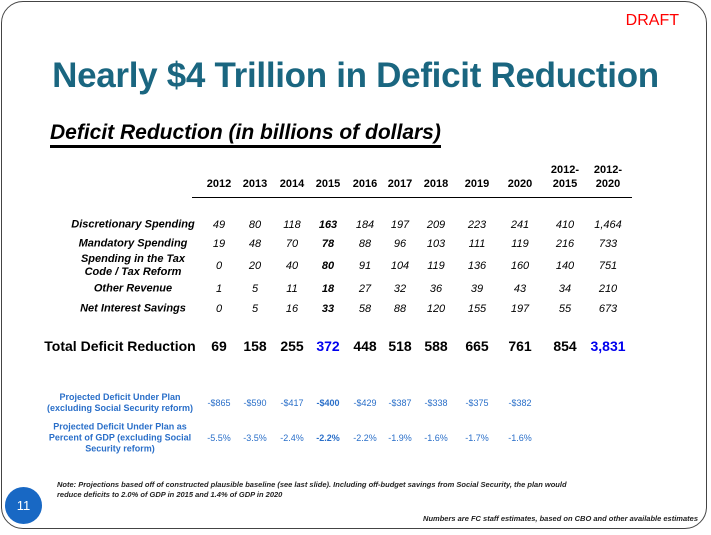 The image size is (711, 535). Describe the element at coordinates (219, 184) in the screenshot. I see `column-header: 2012` at that location.